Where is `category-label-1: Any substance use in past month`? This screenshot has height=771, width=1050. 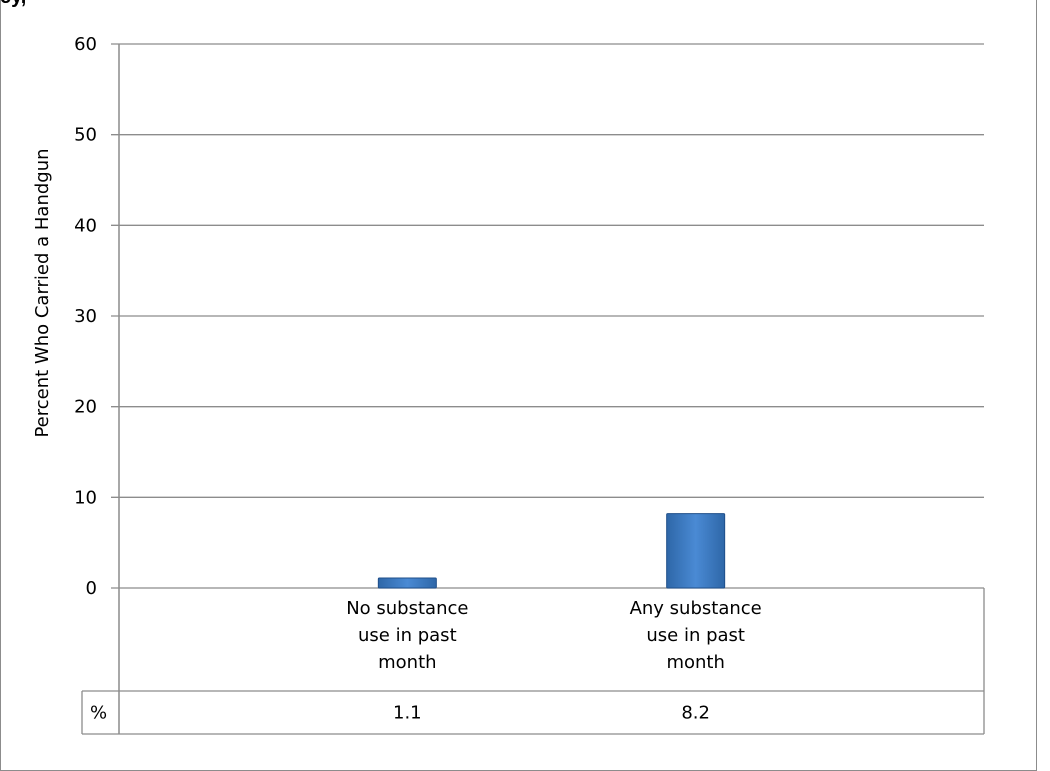
category-label-1: Any substance use in past month is located at coordinates (696, 635).